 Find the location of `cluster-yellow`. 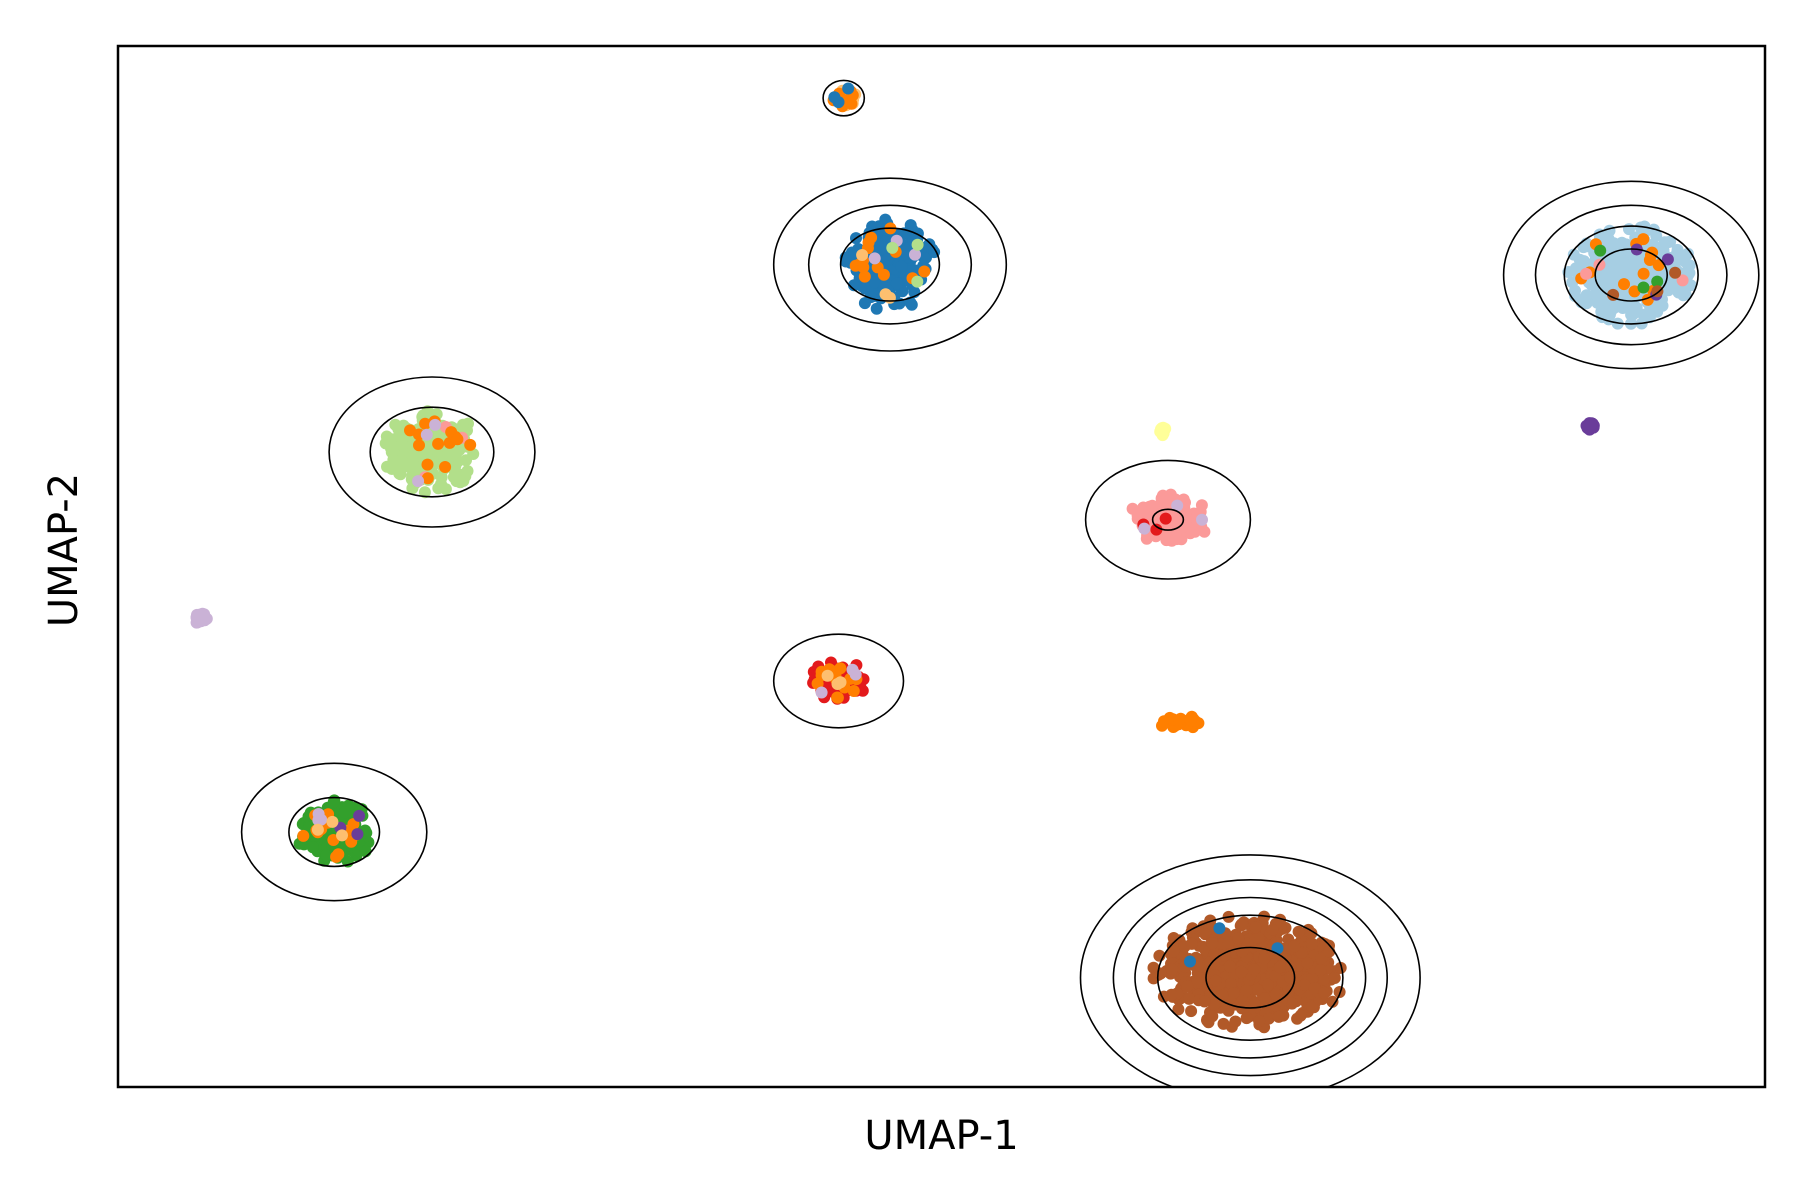

cluster-yellow is located at coordinates (1163, 431).